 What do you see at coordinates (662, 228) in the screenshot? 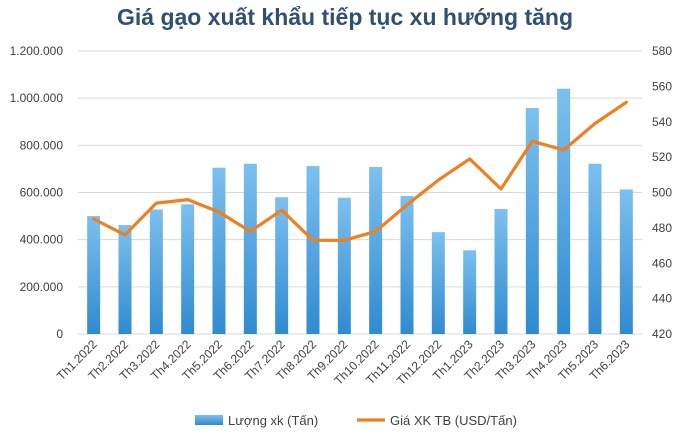
I see `y-right-tick-label: 480` at bounding box center [662, 228].